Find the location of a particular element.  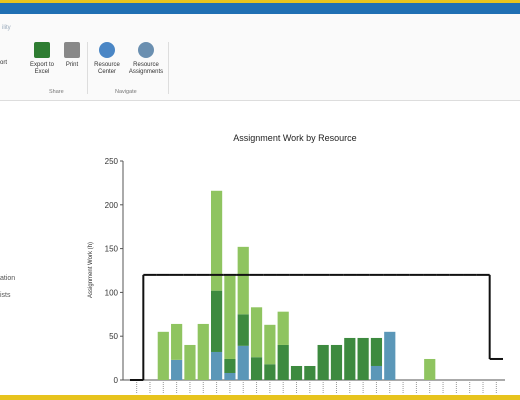

y-tick-label: 150 is located at coordinates (112, 249).